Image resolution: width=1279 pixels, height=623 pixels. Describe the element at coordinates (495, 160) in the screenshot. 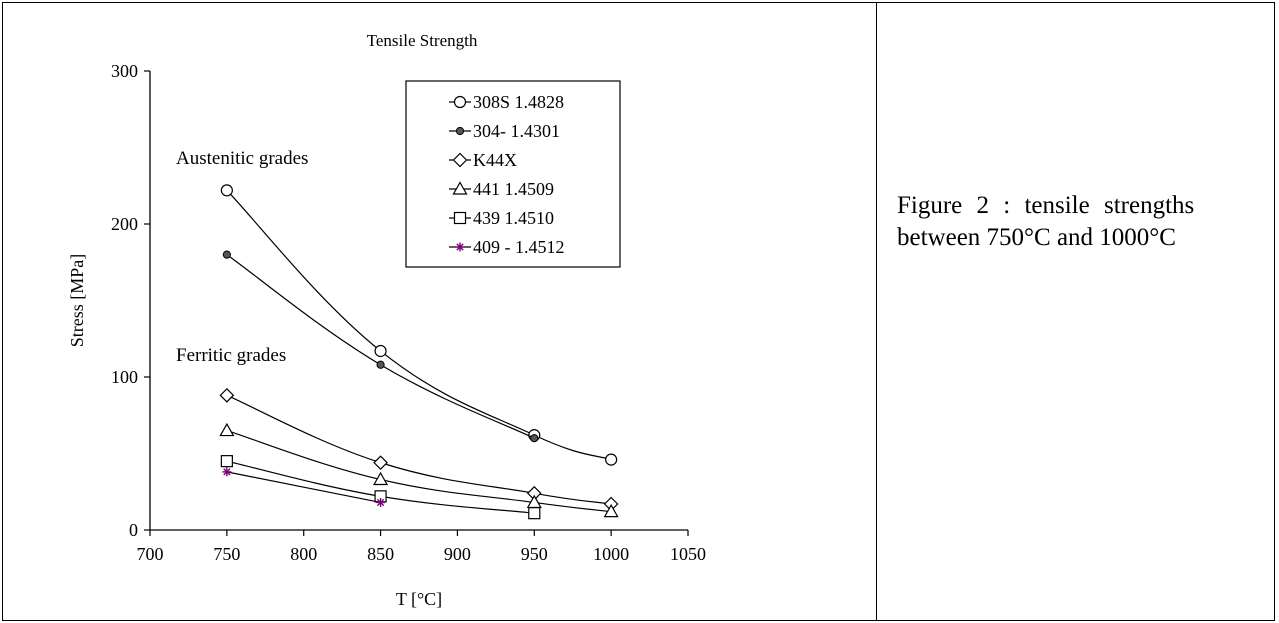

I see `legend-label-2: K44X` at that location.